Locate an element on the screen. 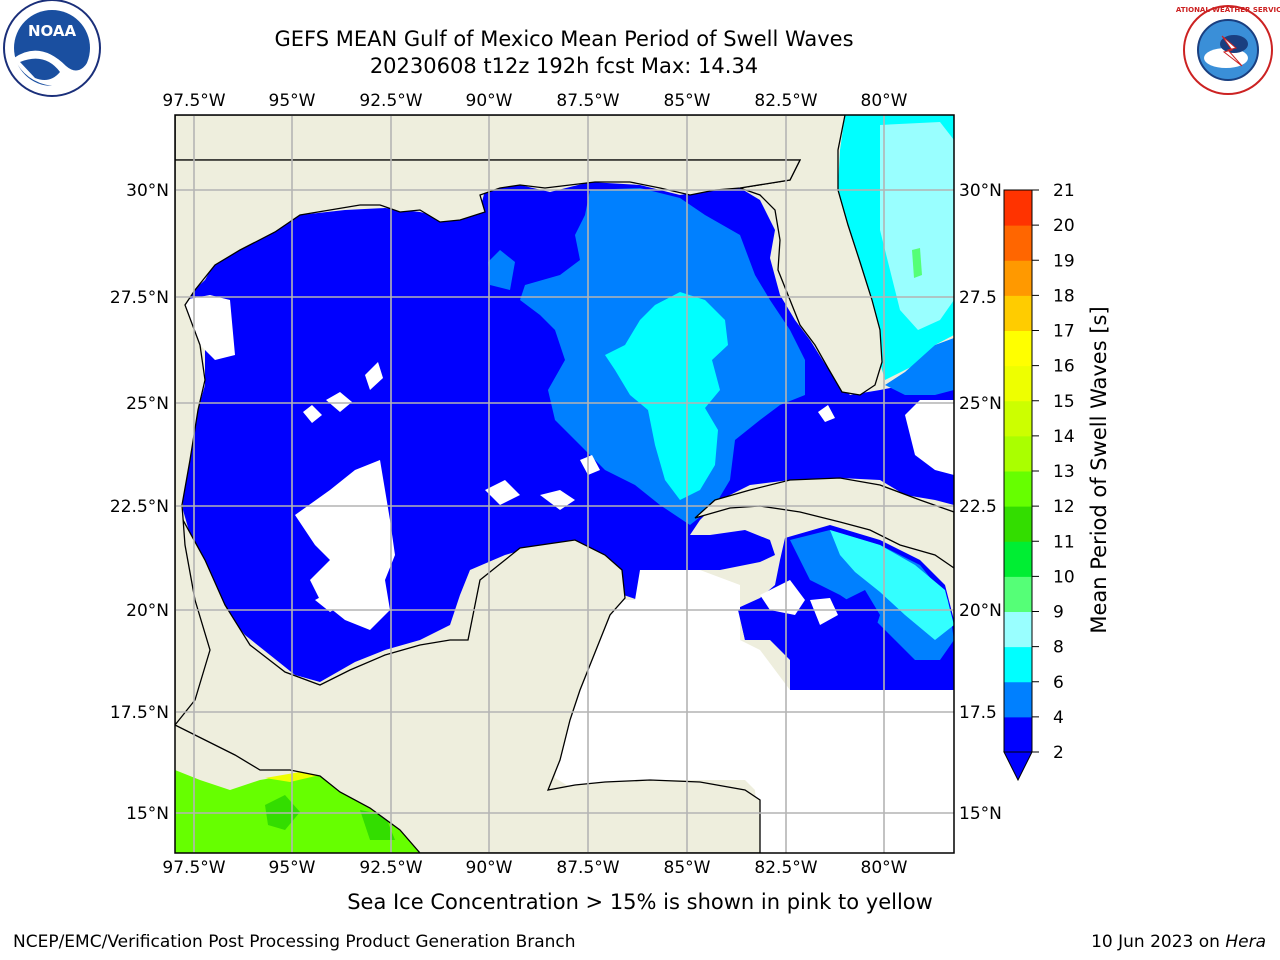 Image resolution: width=1280 pixels, height=960 pixels. caribbean-water-6-8s is located at coordinates (892, 585).